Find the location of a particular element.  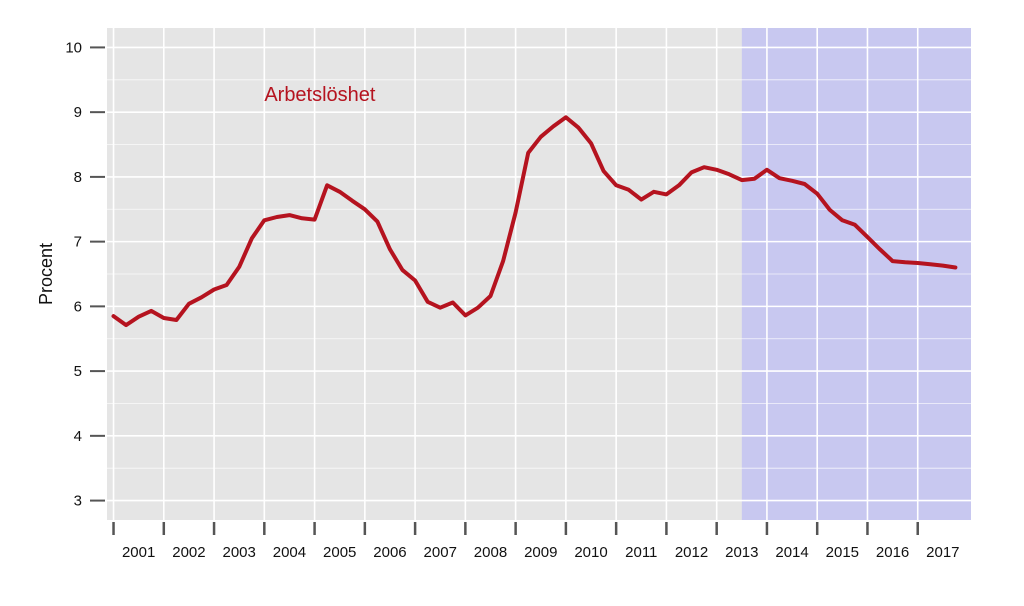

x-tick-label: 2010 is located at coordinates (590, 552).